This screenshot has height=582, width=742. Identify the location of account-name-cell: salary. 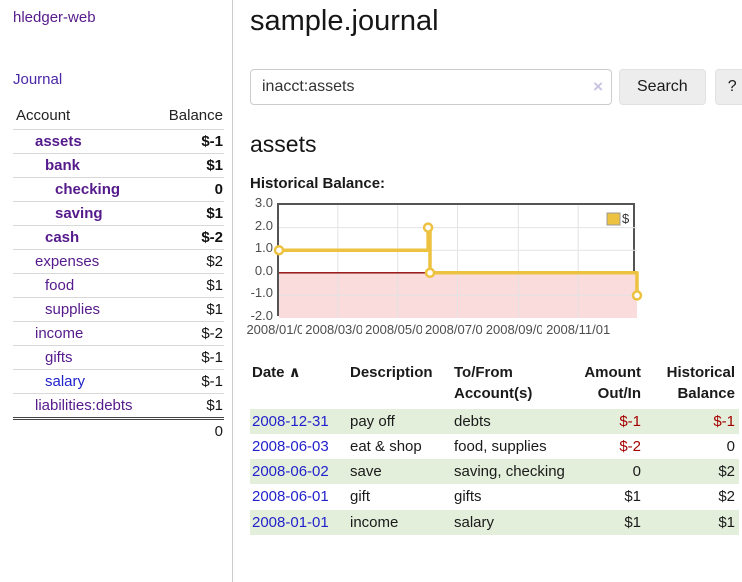
(84, 381).